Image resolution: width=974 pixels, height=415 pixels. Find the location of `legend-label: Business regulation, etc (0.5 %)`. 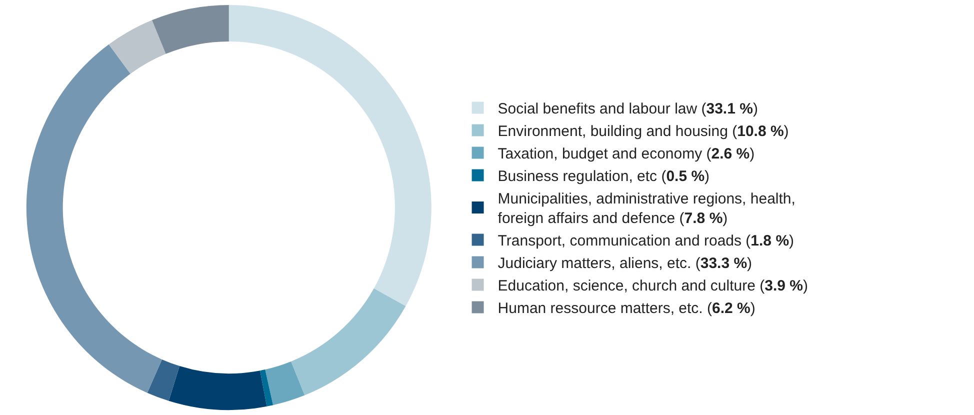

legend-label: Business regulation, etc (0.5 %) is located at coordinates (604, 177).